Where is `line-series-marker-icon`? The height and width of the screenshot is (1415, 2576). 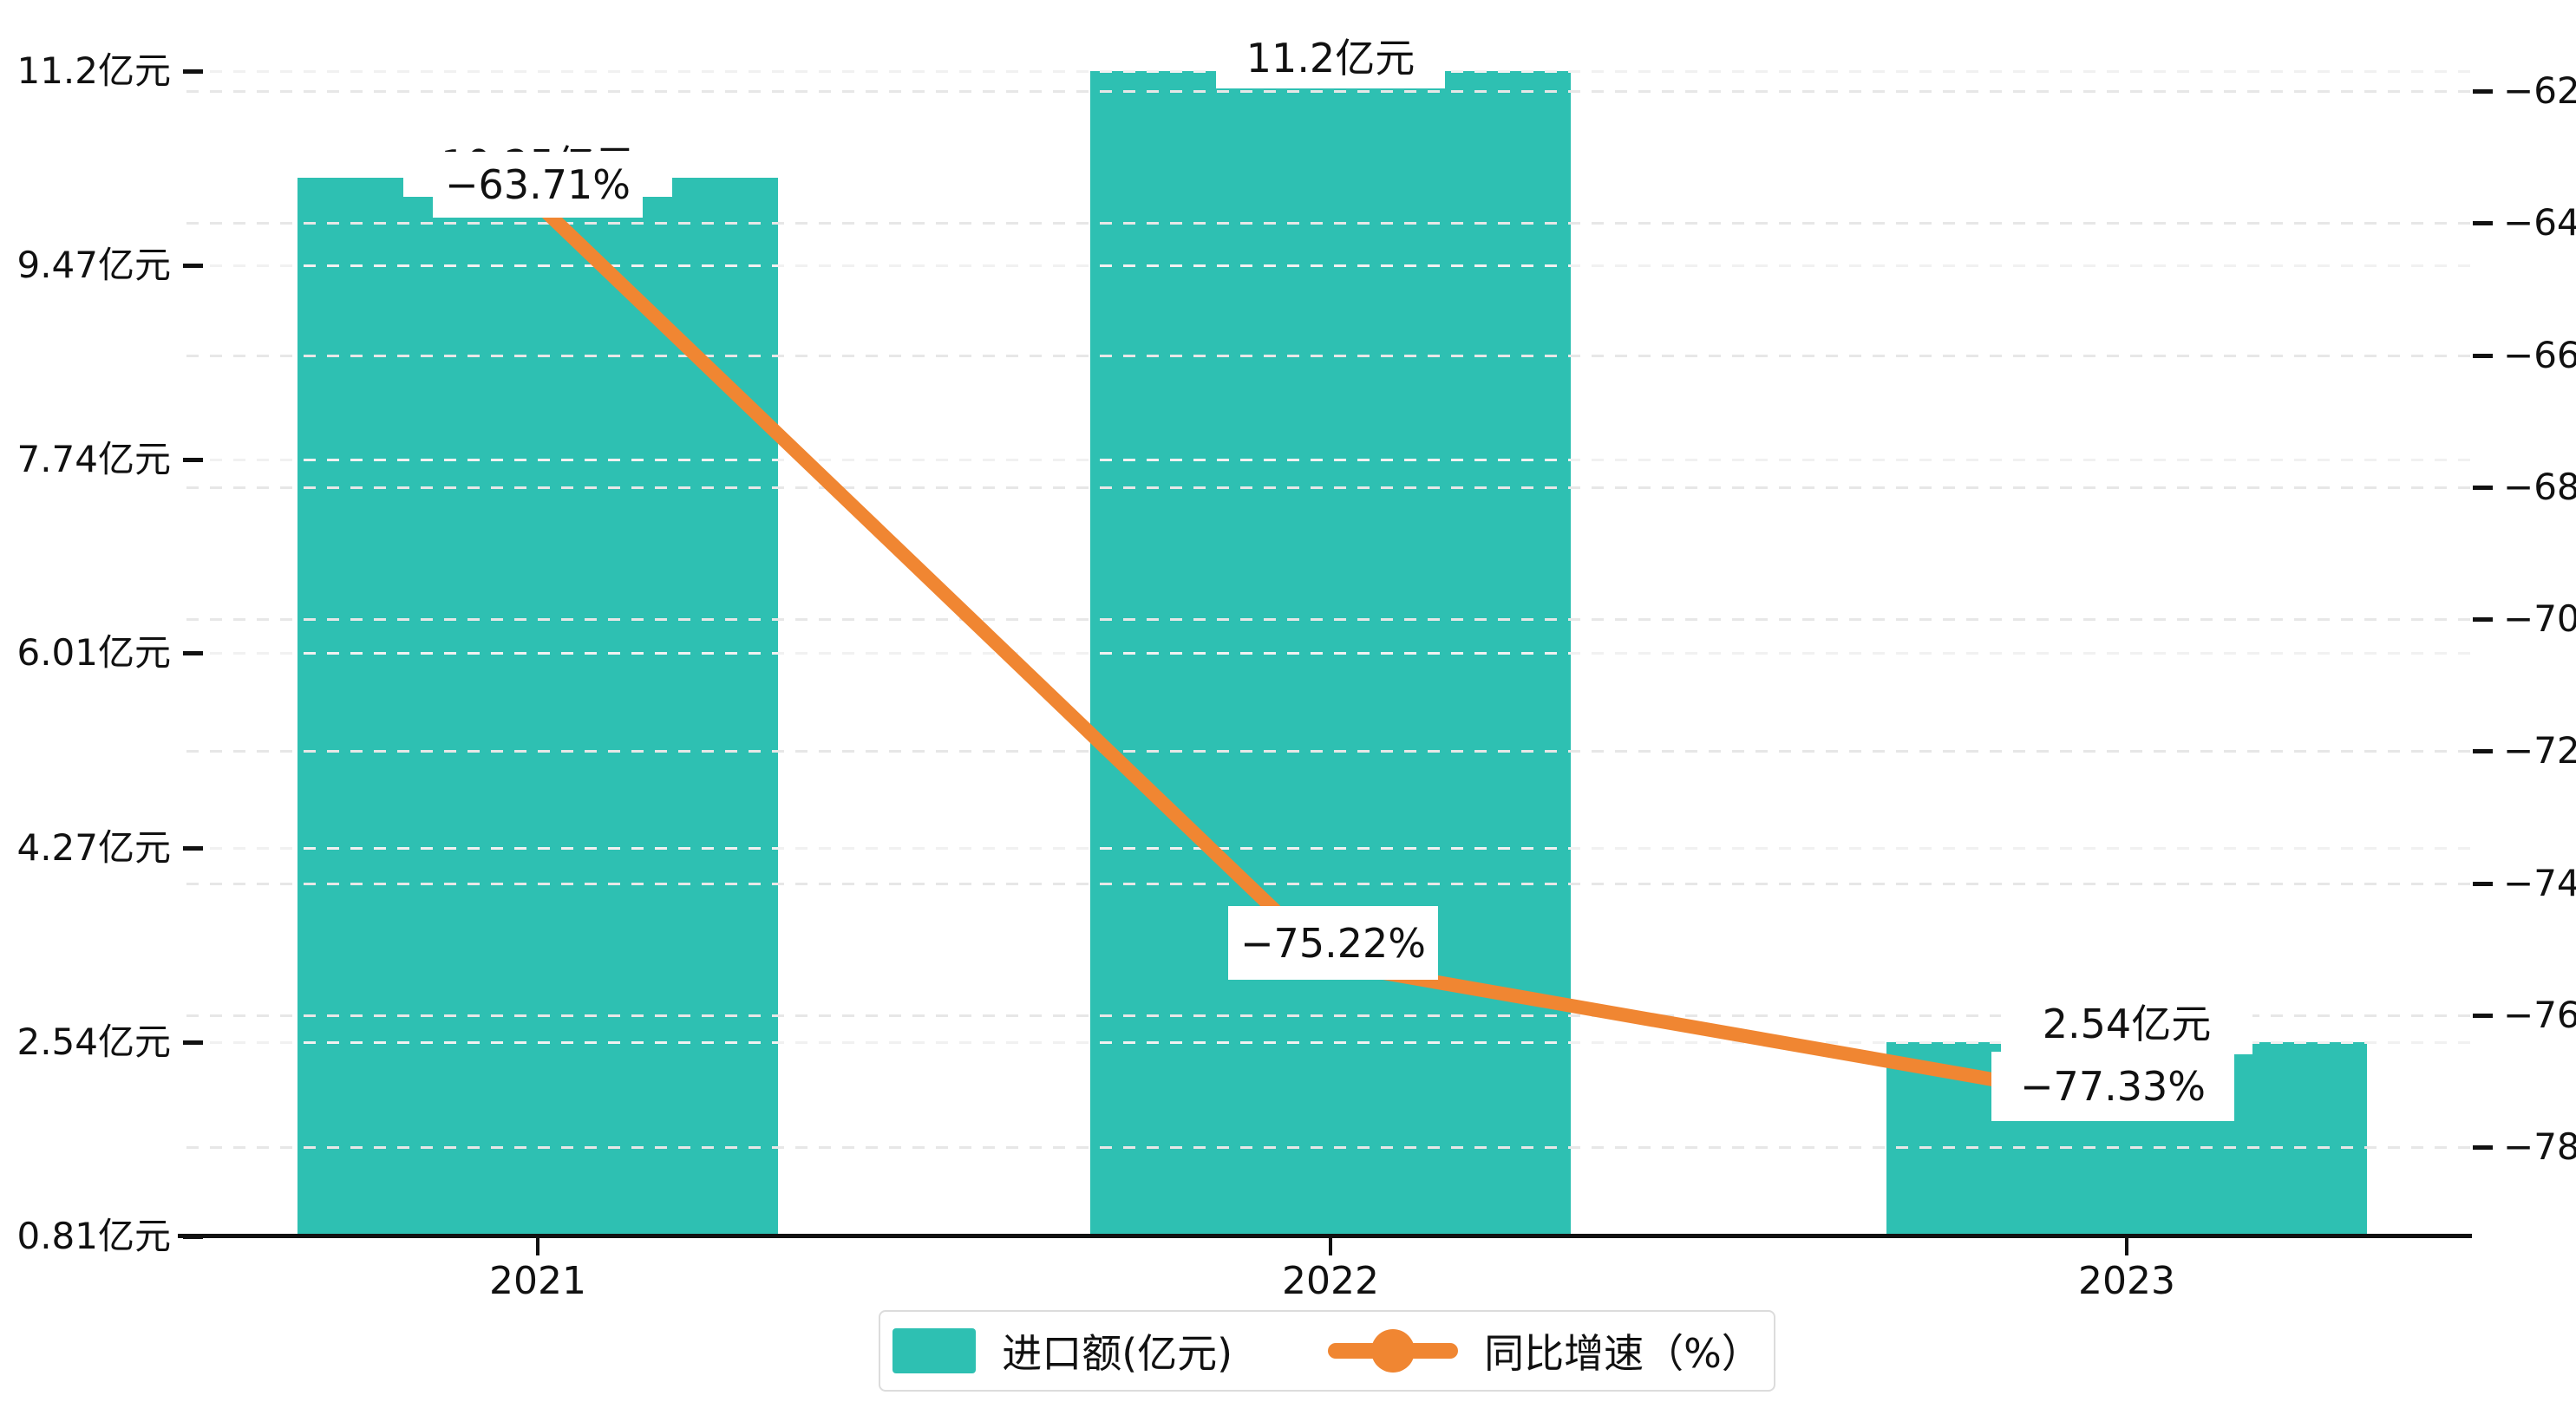
line-series-marker-icon is located at coordinates (1393, 1350).